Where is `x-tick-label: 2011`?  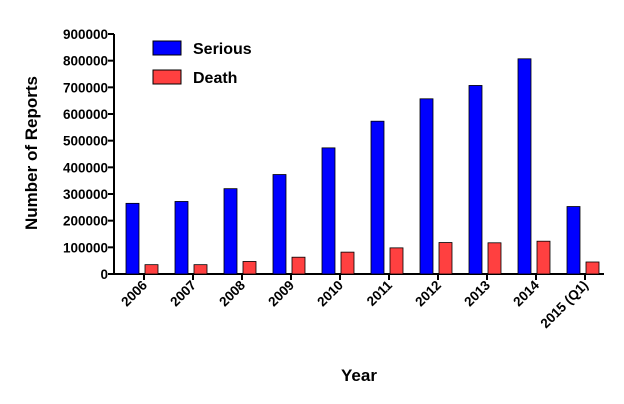 x-tick-label: 2011 is located at coordinates (380, 293).